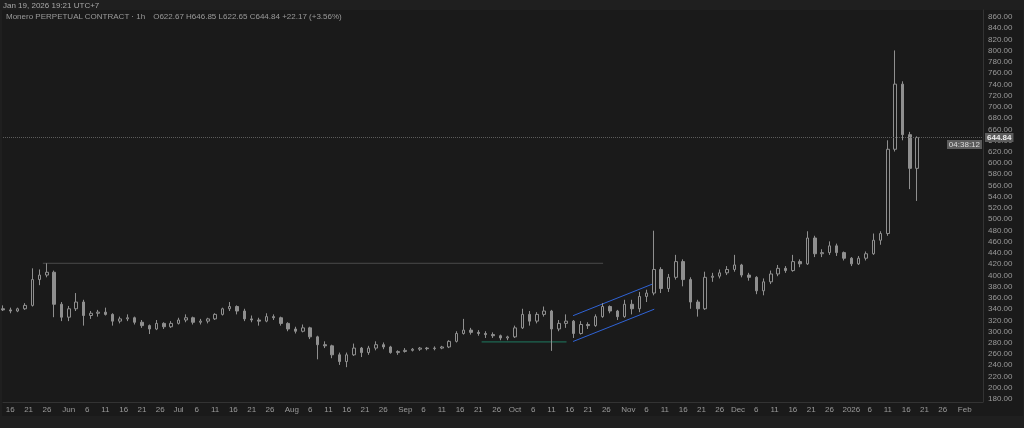 The height and width of the screenshot is (428, 1024). Describe the element at coordinates (1001, 309) in the screenshot. I see `y-tick-label: 340.00` at that location.